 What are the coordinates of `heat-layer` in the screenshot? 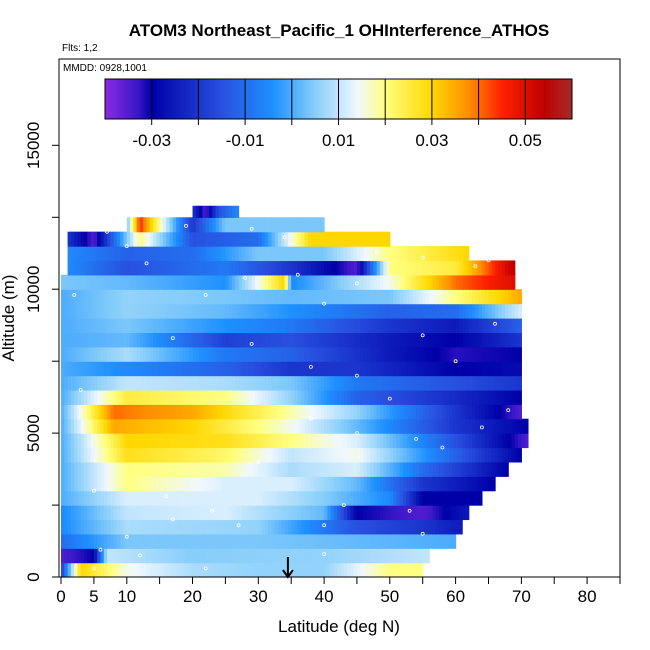 It's located at (272, 498).